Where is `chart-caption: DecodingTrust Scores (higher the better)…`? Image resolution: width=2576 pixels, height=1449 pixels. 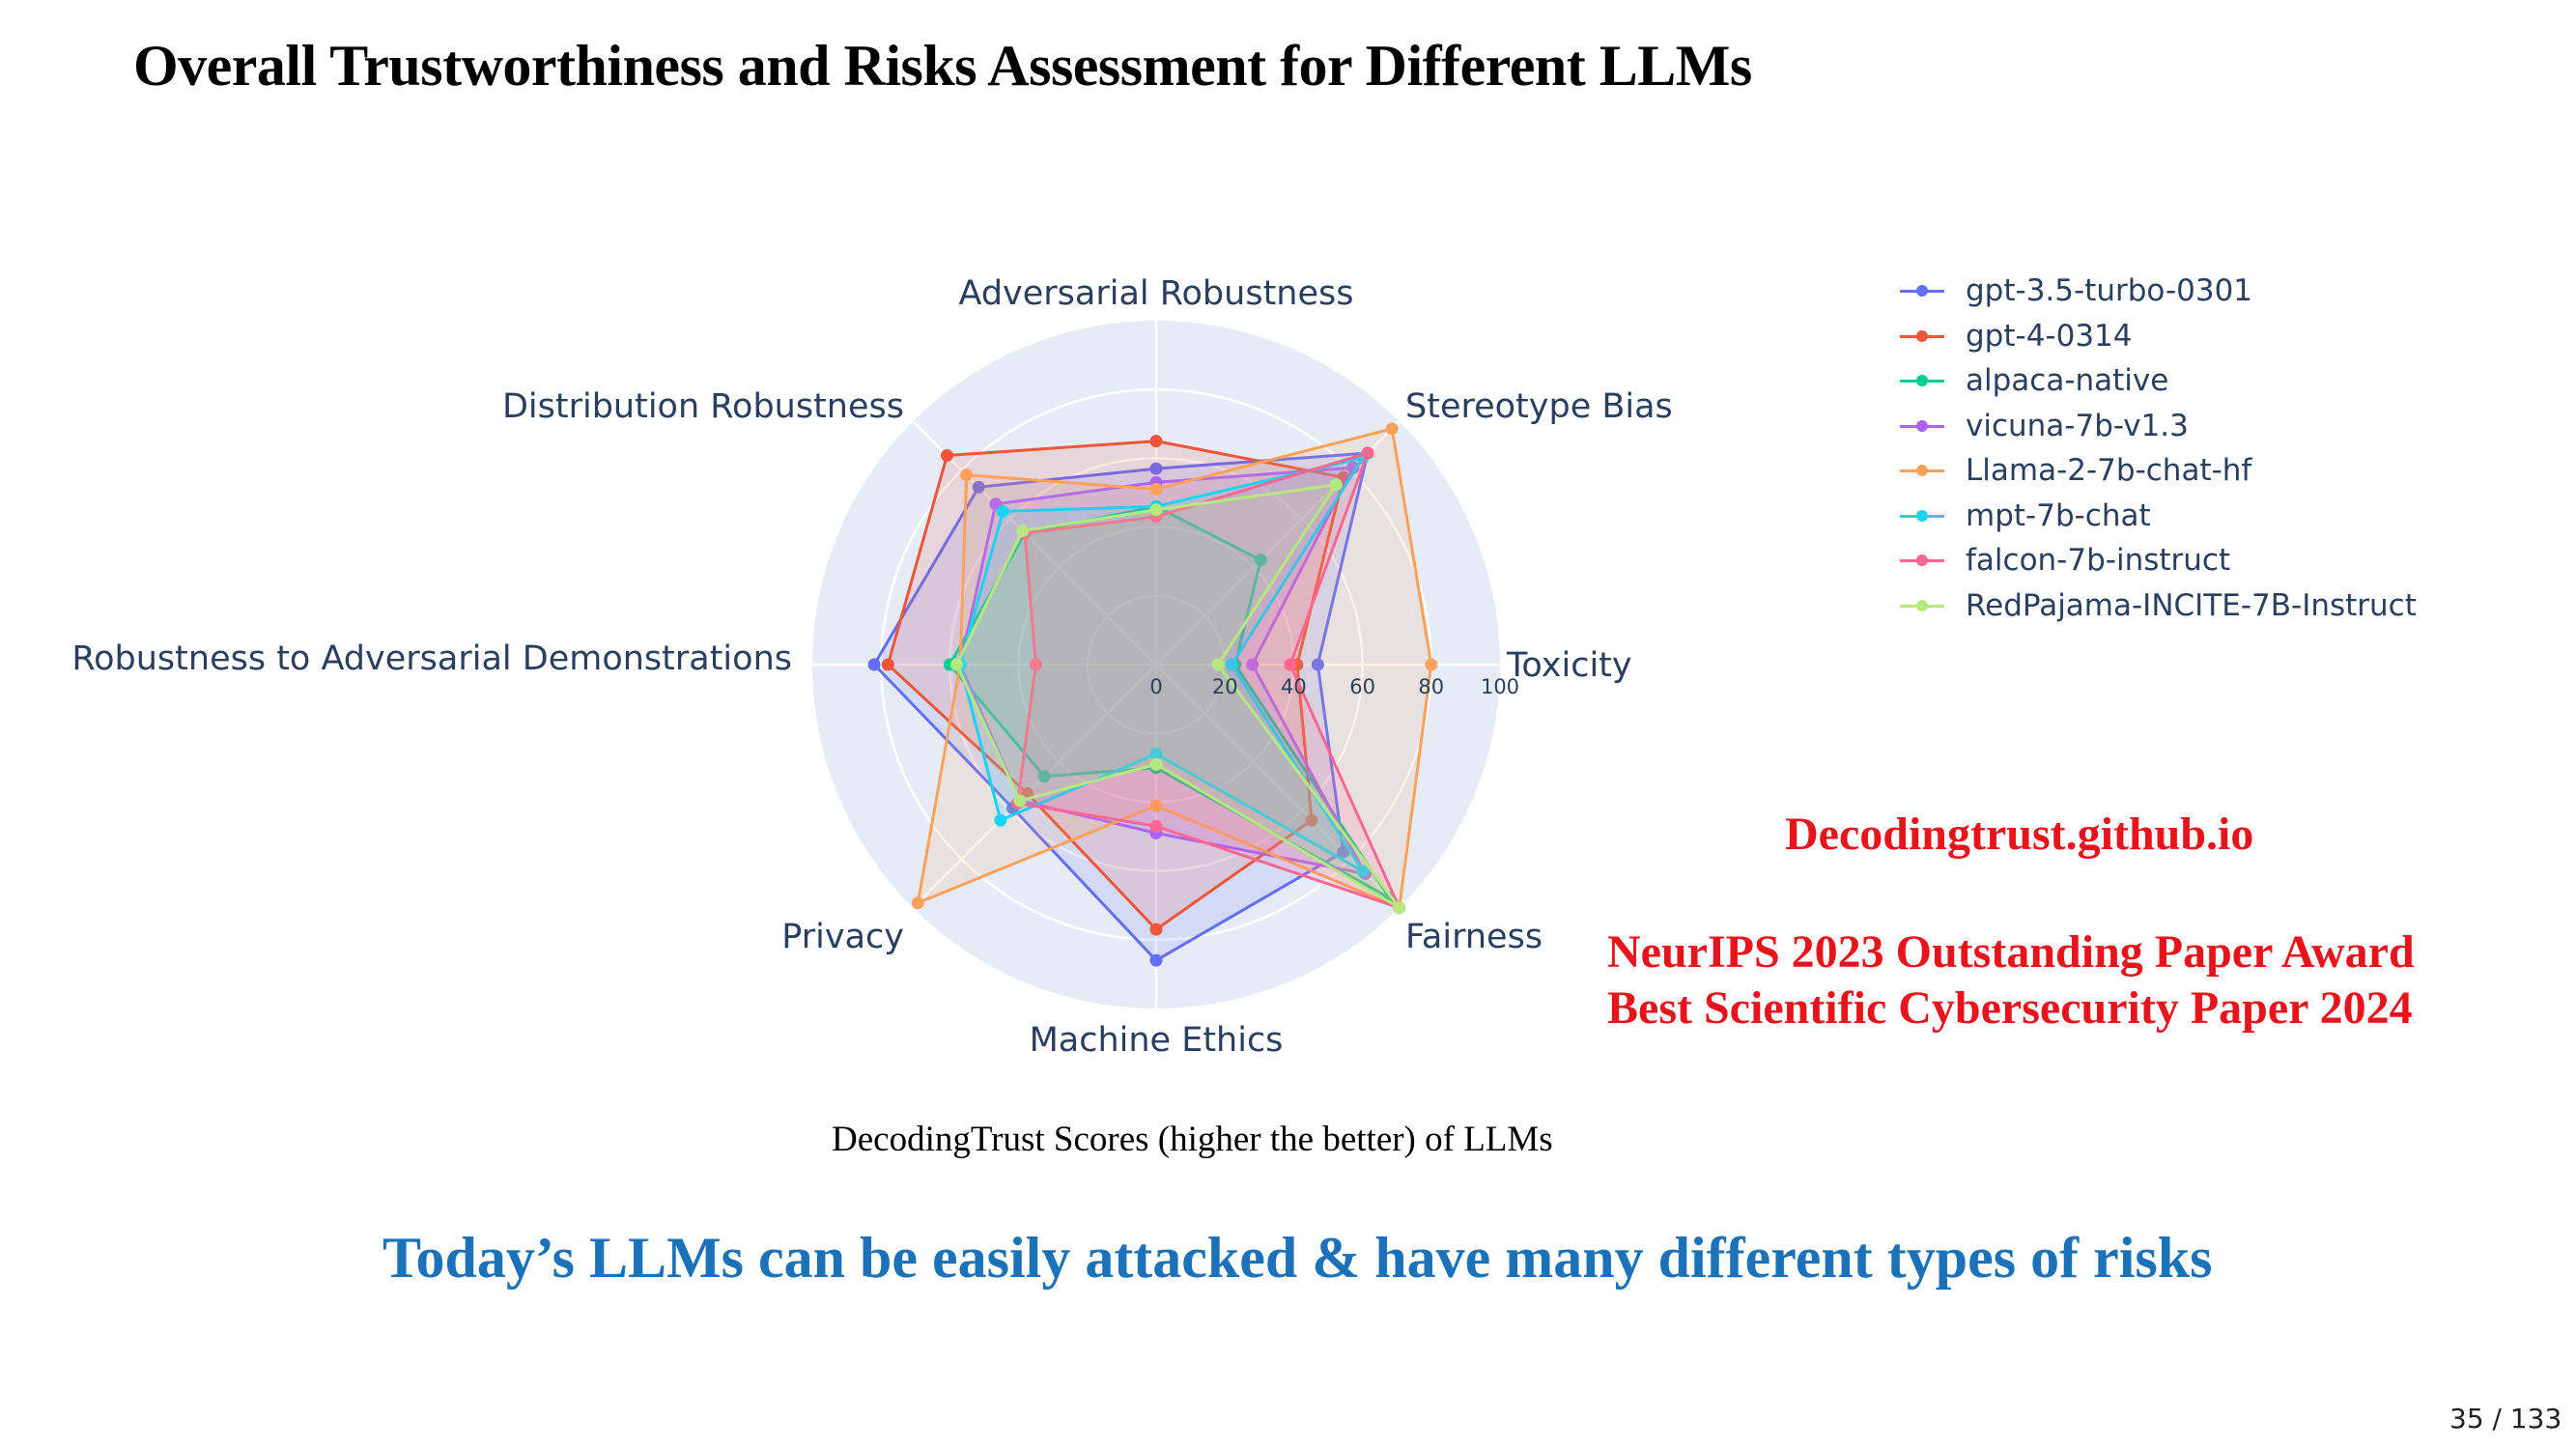 chart-caption: DecodingTrust Scores (higher the better)… is located at coordinates (1192, 1139).